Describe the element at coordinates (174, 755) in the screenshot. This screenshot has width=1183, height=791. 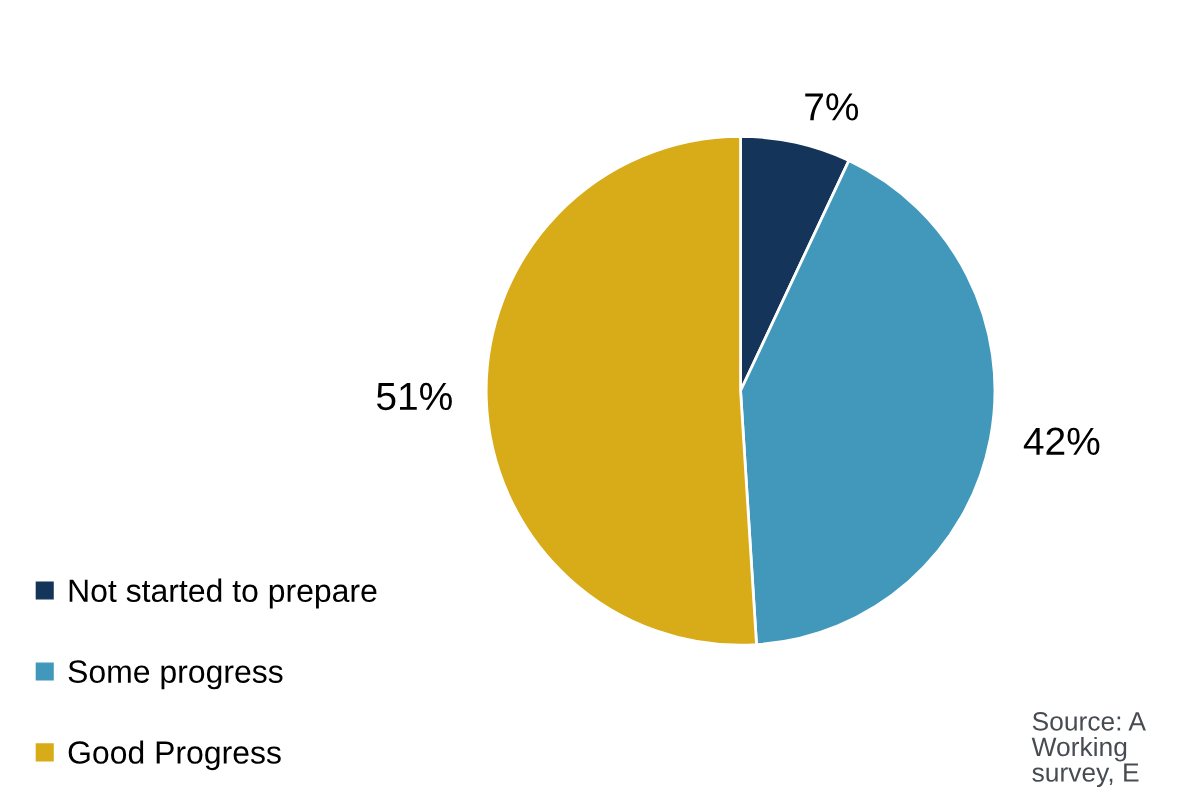
I see `legend-label: Good Progress` at that location.